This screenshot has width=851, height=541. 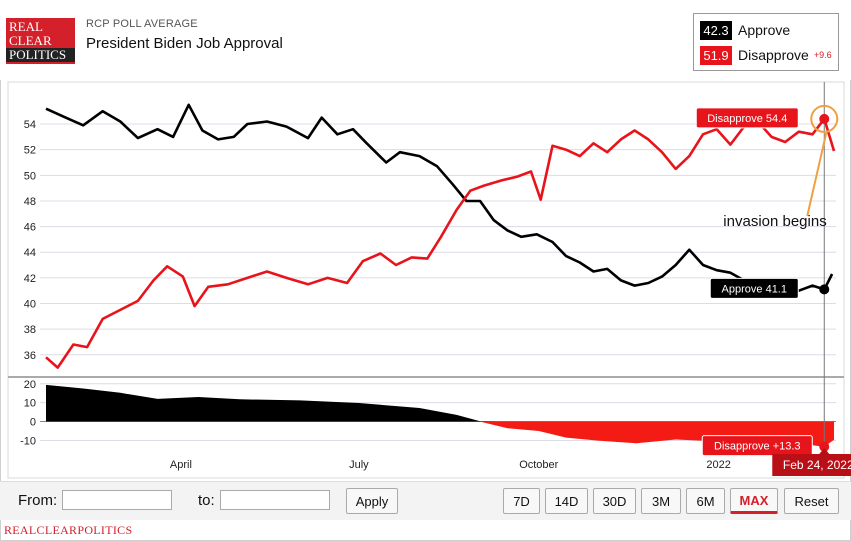 What do you see at coordinates (440, 403) in the screenshot?
I see `spread-area-positive` at bounding box center [440, 403].